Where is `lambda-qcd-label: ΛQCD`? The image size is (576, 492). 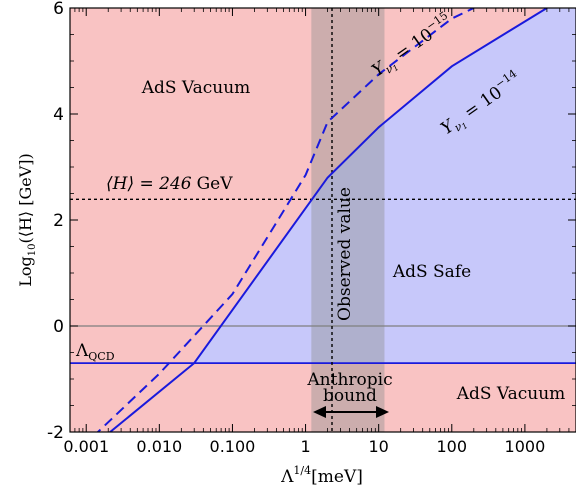
lambda-qcd-label: ΛQCD is located at coordinates (95, 352).